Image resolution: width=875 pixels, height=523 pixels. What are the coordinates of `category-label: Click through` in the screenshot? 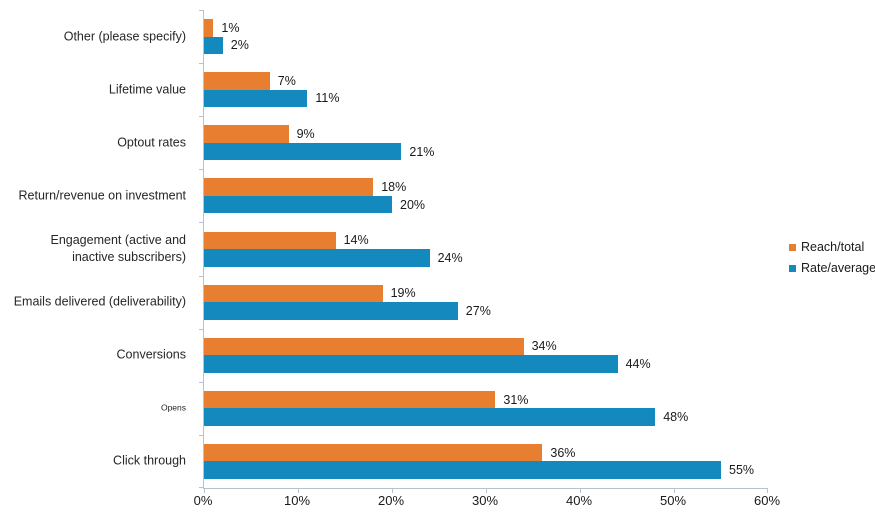 It's located at (149, 460).